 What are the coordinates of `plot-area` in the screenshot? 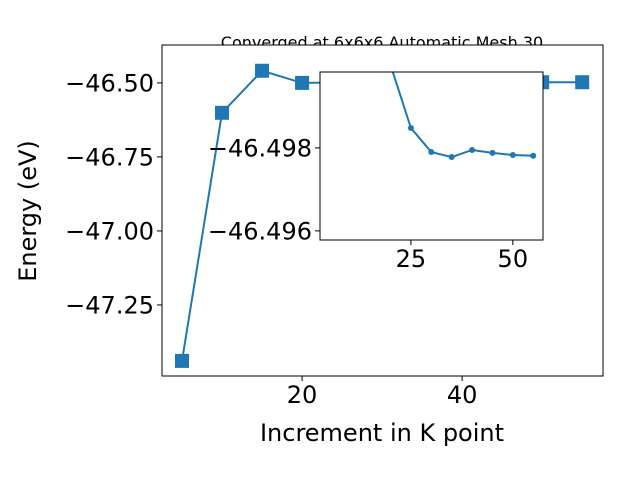 It's located at (431, 156).